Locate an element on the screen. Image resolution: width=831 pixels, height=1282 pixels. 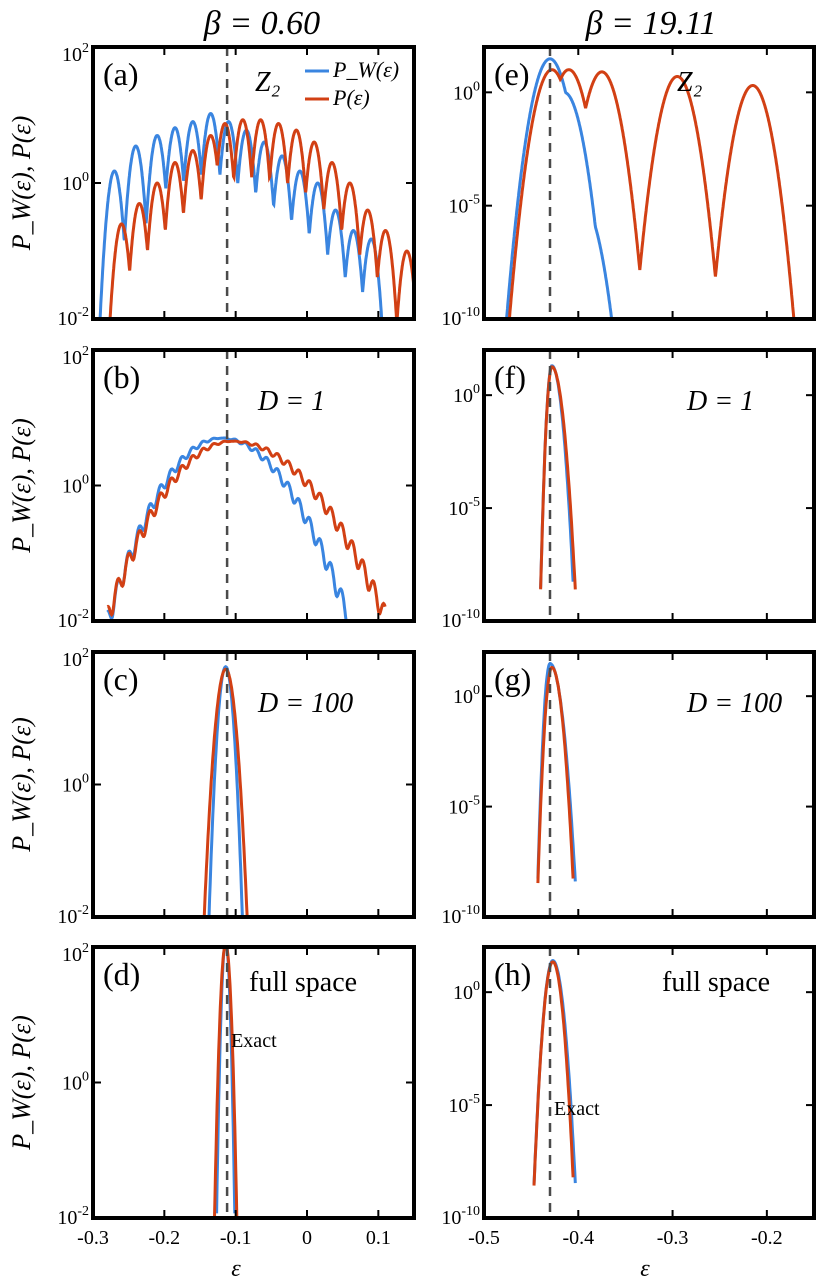
panel-letter: (c) is located at coordinates (121, 679).